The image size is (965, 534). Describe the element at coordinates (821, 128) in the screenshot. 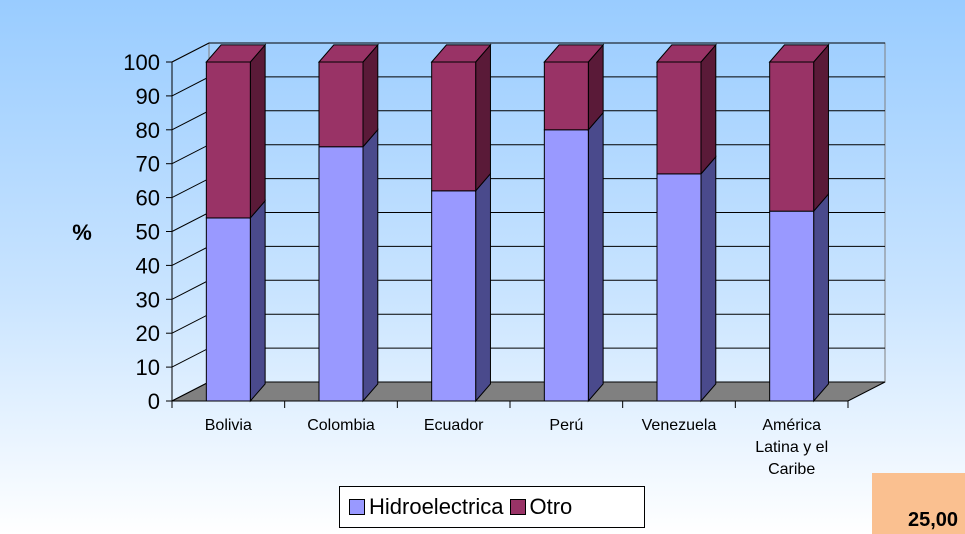

I see `bar-side-otro-am-rica-latina-y-el-caribe` at that location.